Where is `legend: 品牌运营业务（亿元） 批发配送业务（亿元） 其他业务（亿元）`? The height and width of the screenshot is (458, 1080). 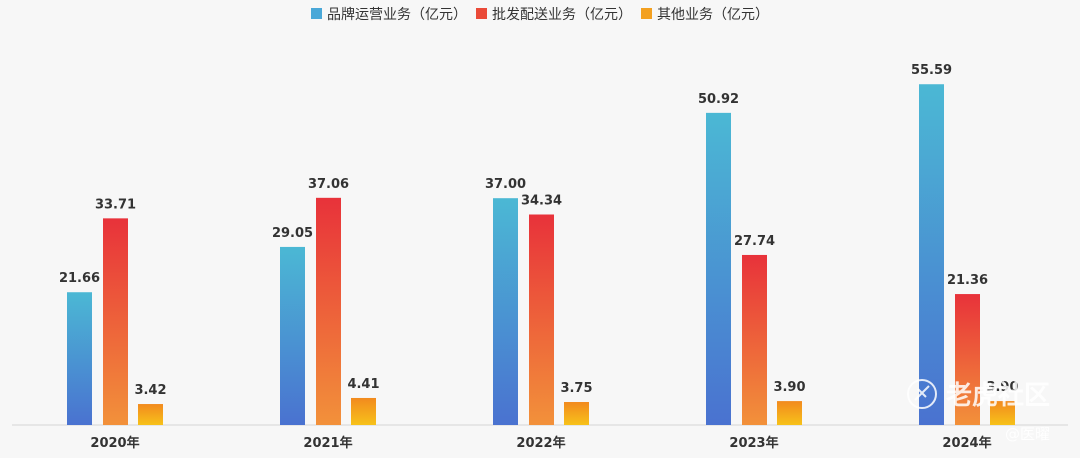 legend: 品牌运营业务（亿元） 批发配送业务（亿元） 其他业务（亿元） is located at coordinates (540, 14).